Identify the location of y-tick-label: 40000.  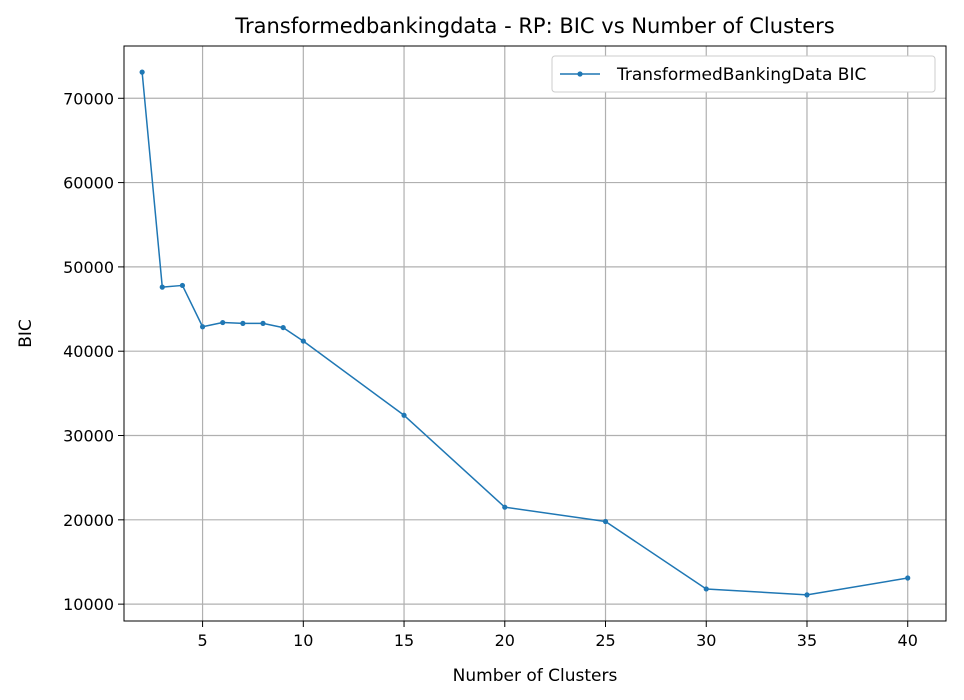
(88, 351).